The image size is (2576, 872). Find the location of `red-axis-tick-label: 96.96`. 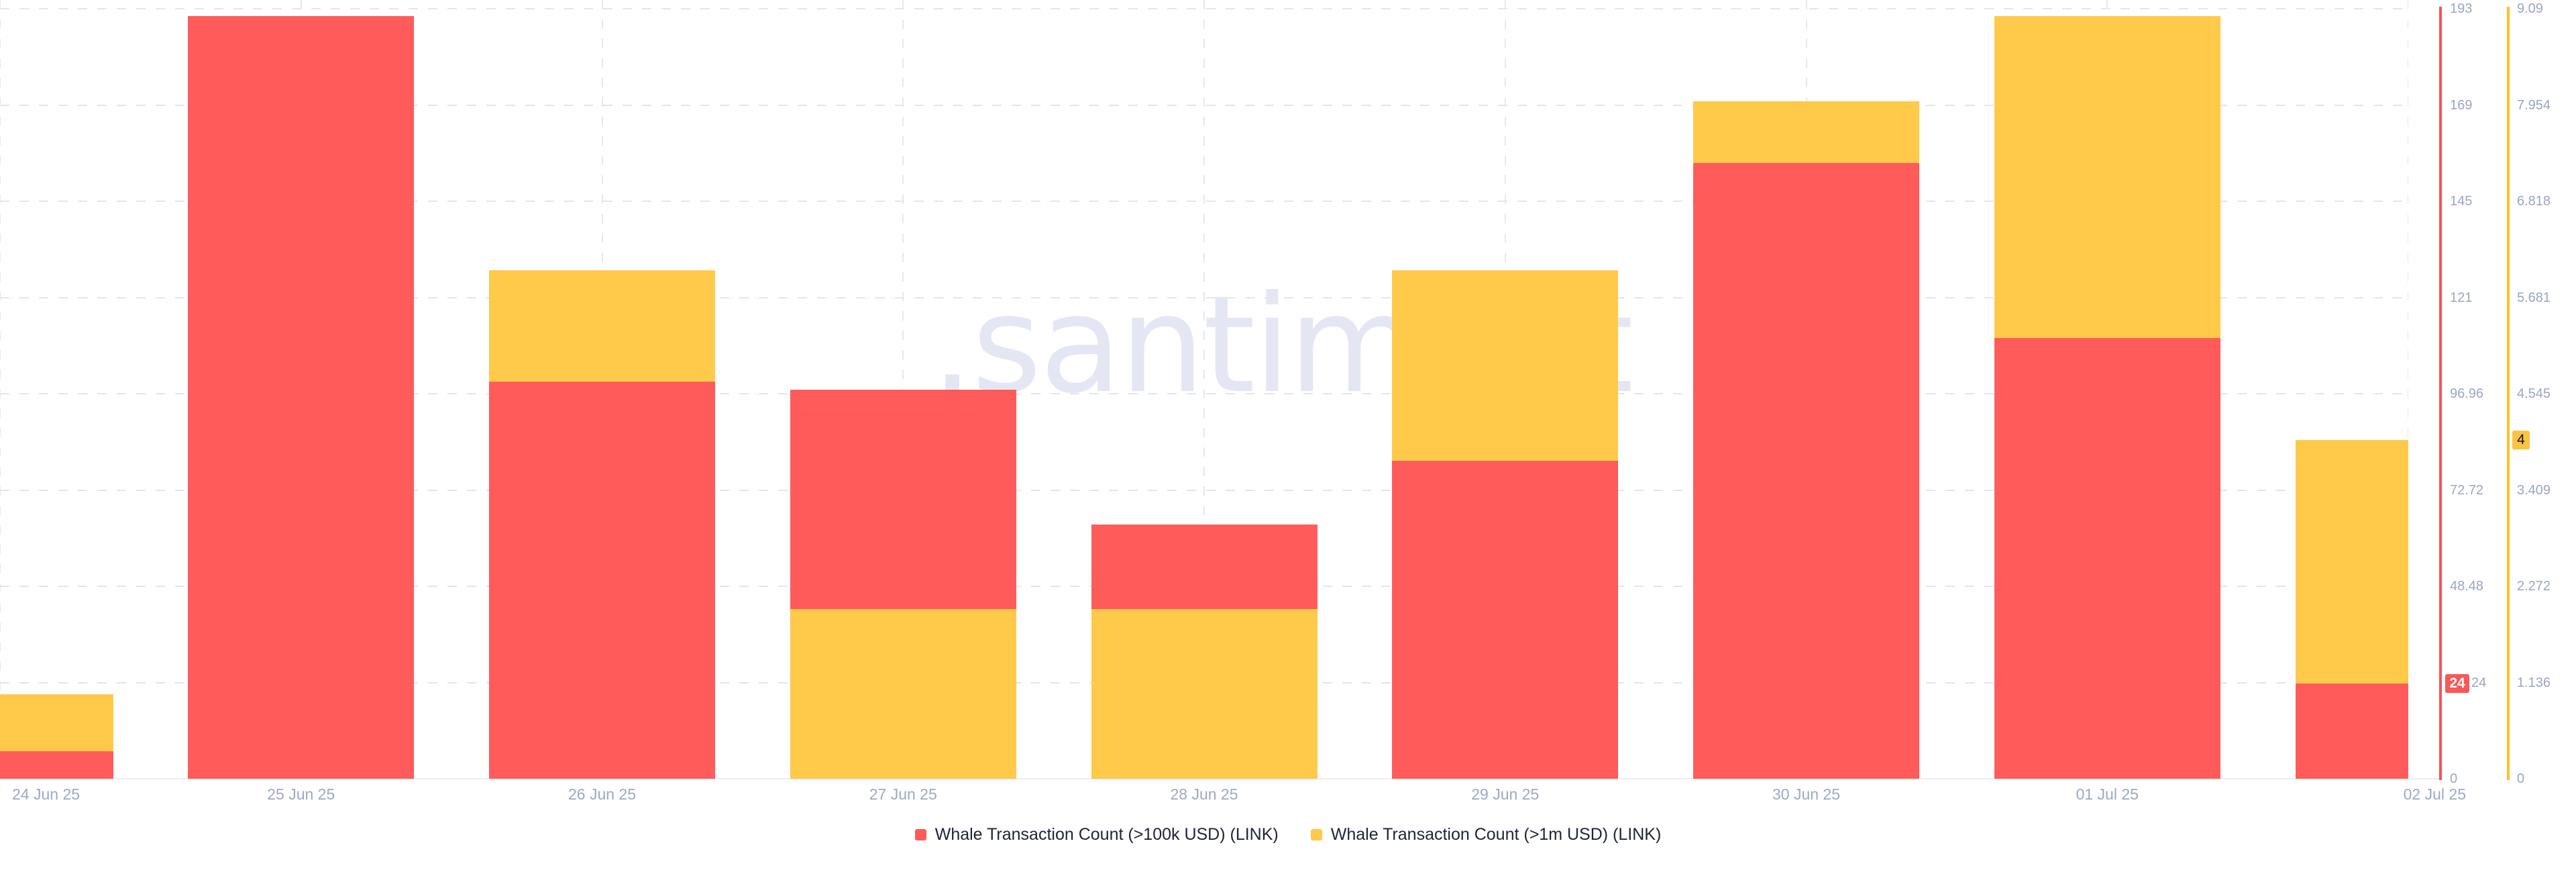

red-axis-tick-label: 96.96 is located at coordinates (2467, 393).